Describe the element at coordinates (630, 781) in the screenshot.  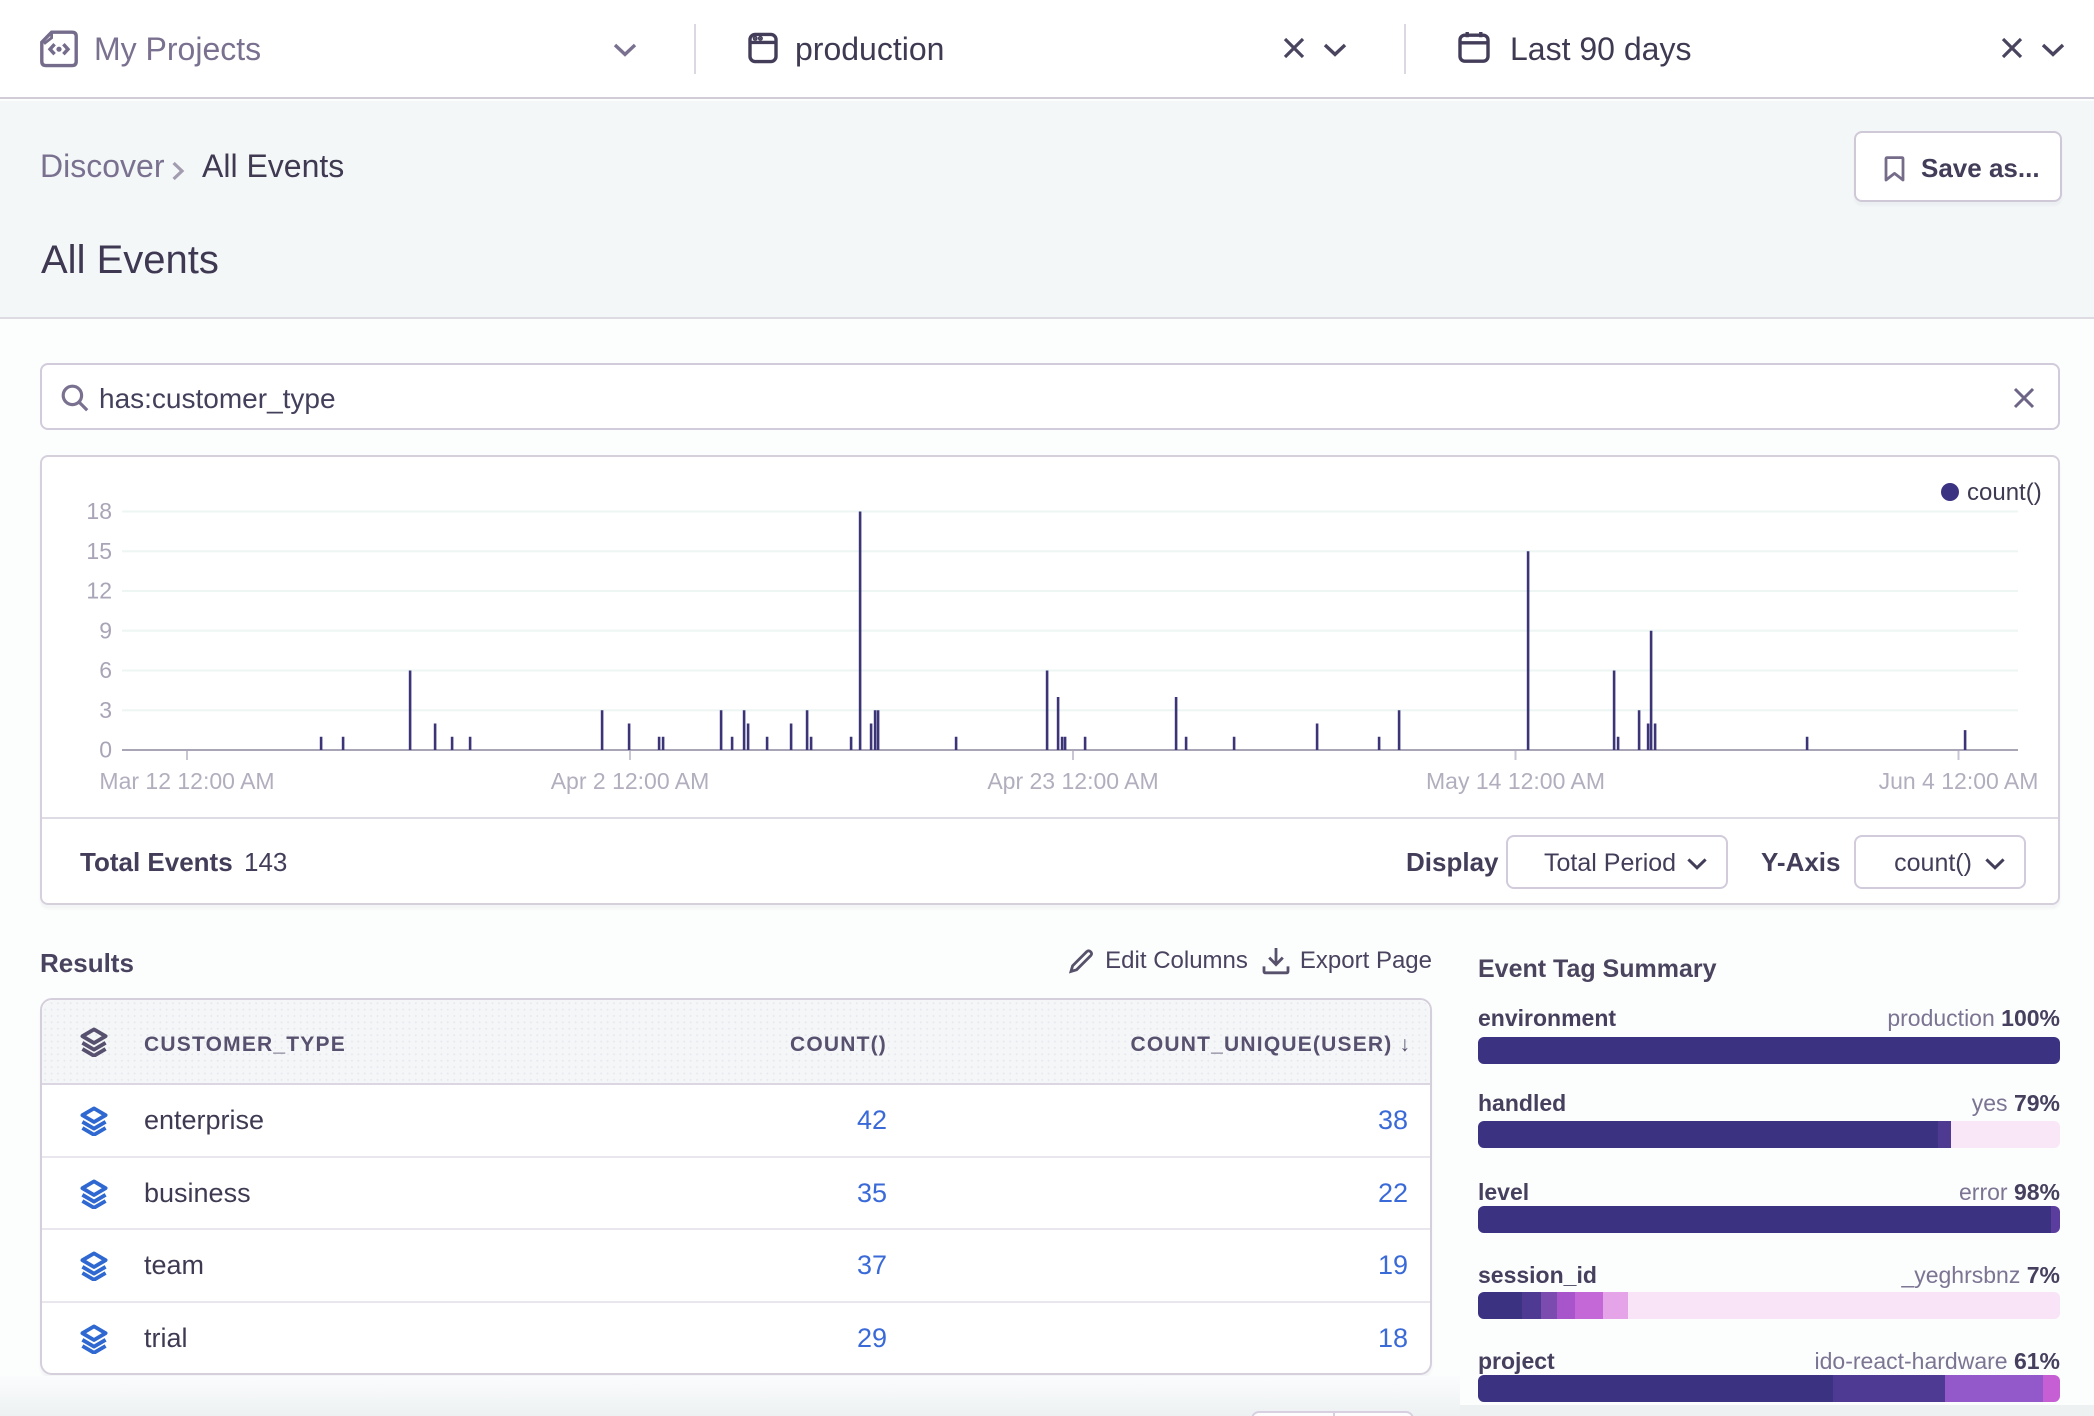
I see `svg-text: Apr 2 12:00 AM` at that location.